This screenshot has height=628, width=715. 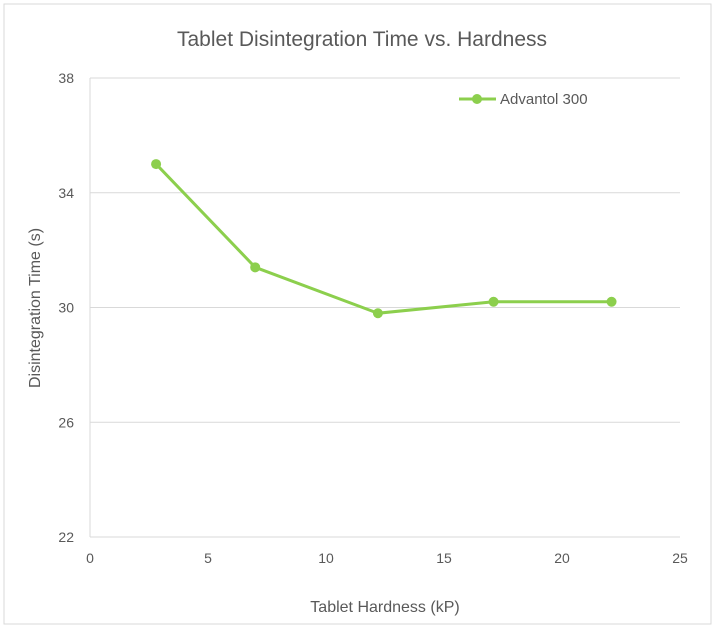 I want to click on y-tick-label: 30, so click(x=66, y=308).